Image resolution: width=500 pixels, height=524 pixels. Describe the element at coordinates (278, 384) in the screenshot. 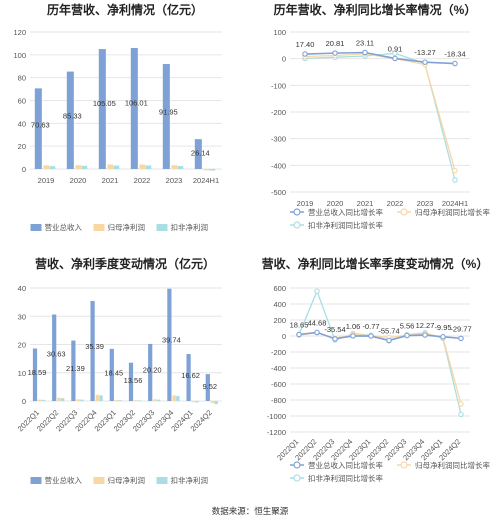

I see `y-tick-label: -600` at that location.